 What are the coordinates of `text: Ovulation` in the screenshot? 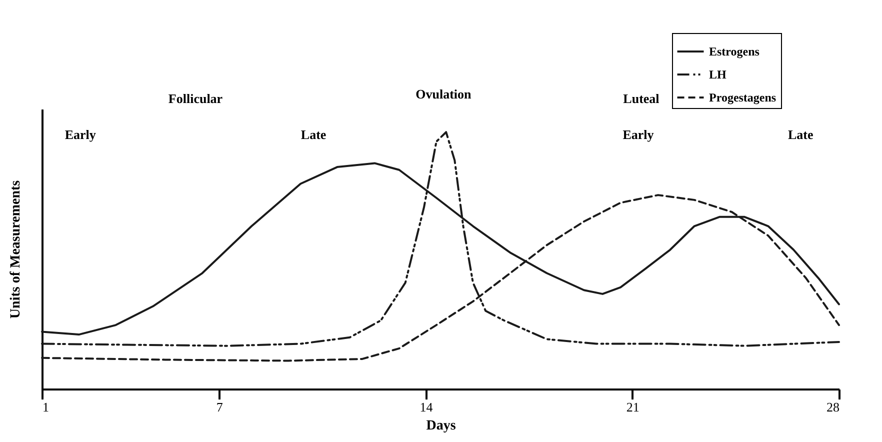 It's located at (444, 94).